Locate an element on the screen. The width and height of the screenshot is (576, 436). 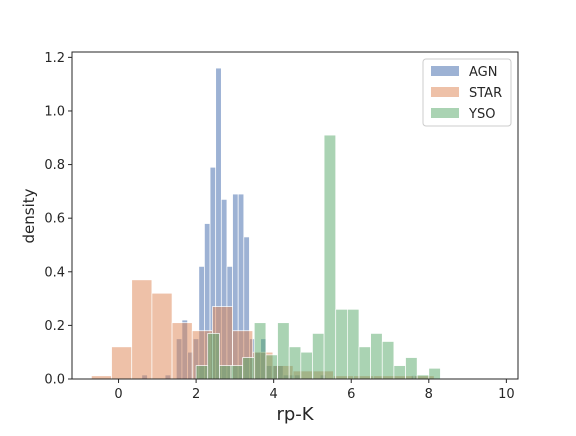
x-tick-label: 4 is located at coordinates (274, 394).